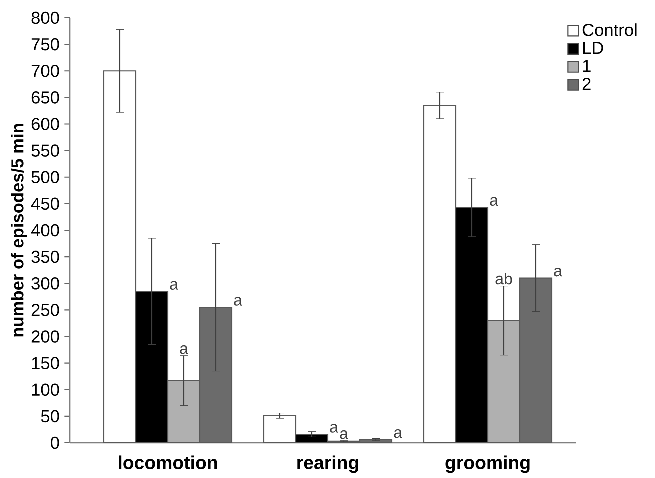 Image resolution: width=655 pixels, height=478 pixels. What do you see at coordinates (45, 204) in the screenshot?
I see `y-tick-label: 450` at bounding box center [45, 204].